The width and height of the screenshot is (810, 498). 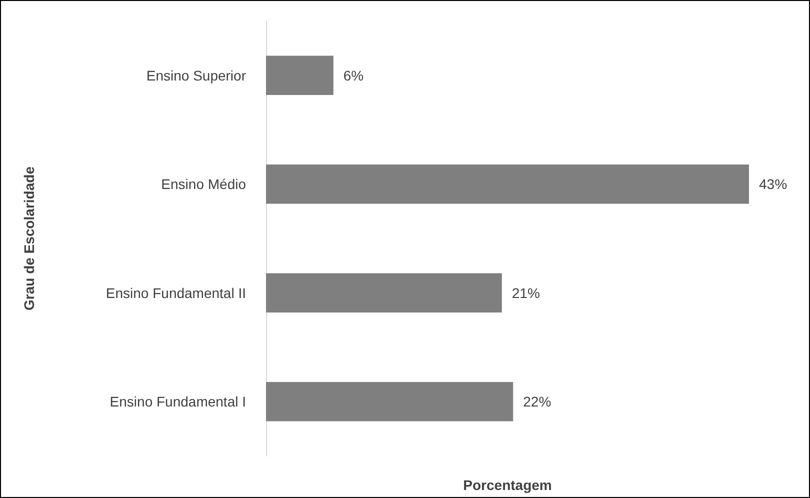 I want to click on y-tick-label: Ensino Fundamental I, so click(x=178, y=402).